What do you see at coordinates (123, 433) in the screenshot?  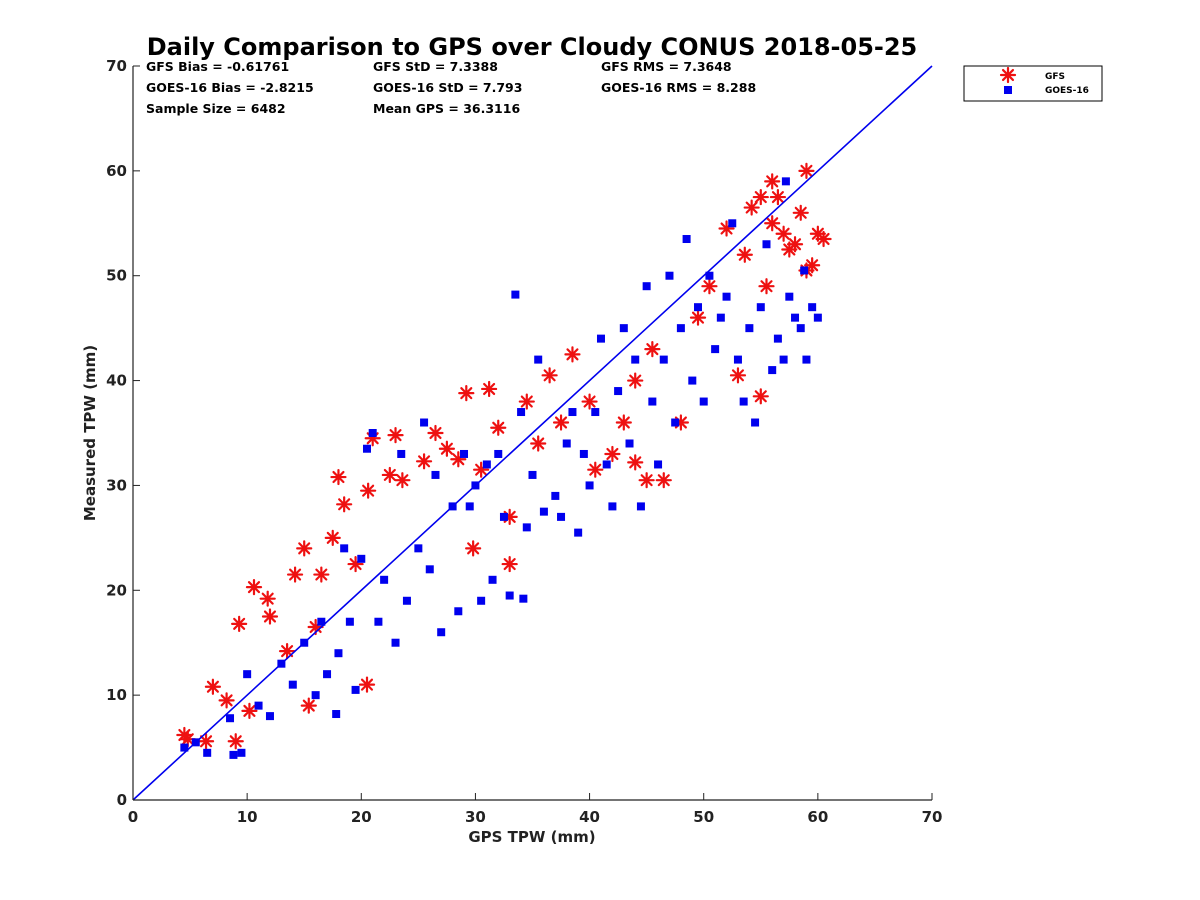 I see `y-axis-ticks: 0 10 20 30 40 50 60 70` at bounding box center [123, 433].